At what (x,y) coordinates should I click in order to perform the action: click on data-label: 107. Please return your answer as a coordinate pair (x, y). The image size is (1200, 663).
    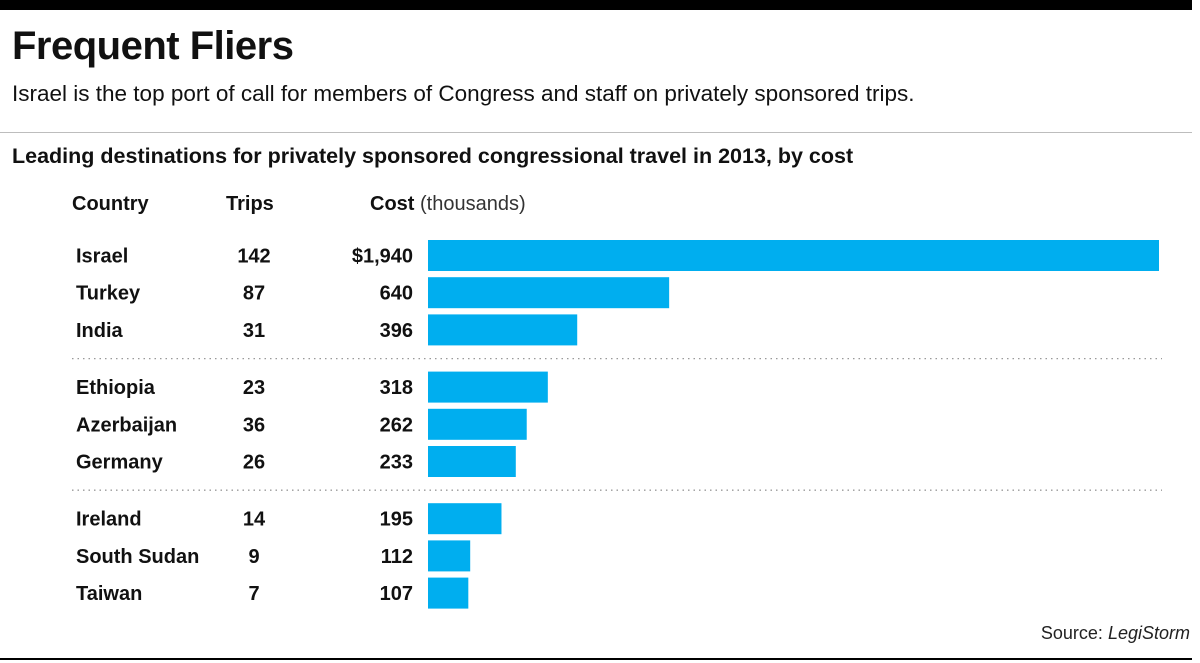
    Looking at the image, I should click on (396, 594).